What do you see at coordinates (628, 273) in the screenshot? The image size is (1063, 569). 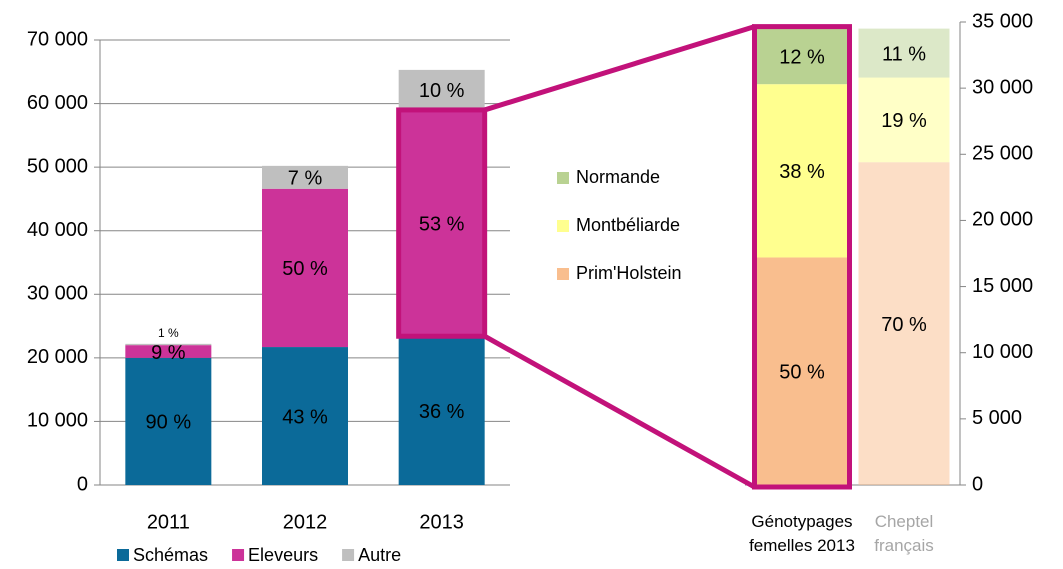 I see `legend-label: Prim'Holstein` at bounding box center [628, 273].